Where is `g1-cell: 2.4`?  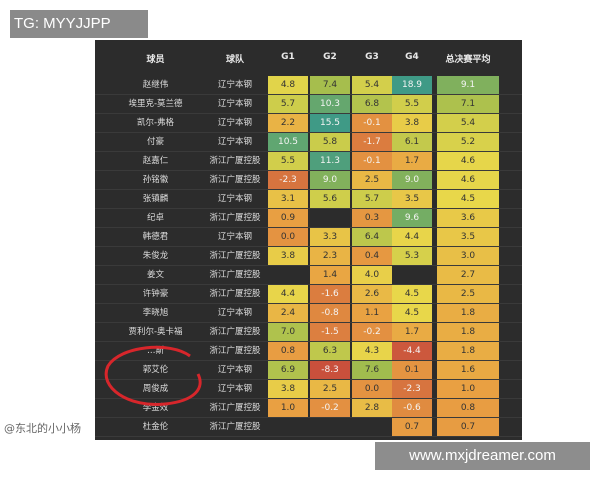 g1-cell: 2.4 is located at coordinates (288, 313).